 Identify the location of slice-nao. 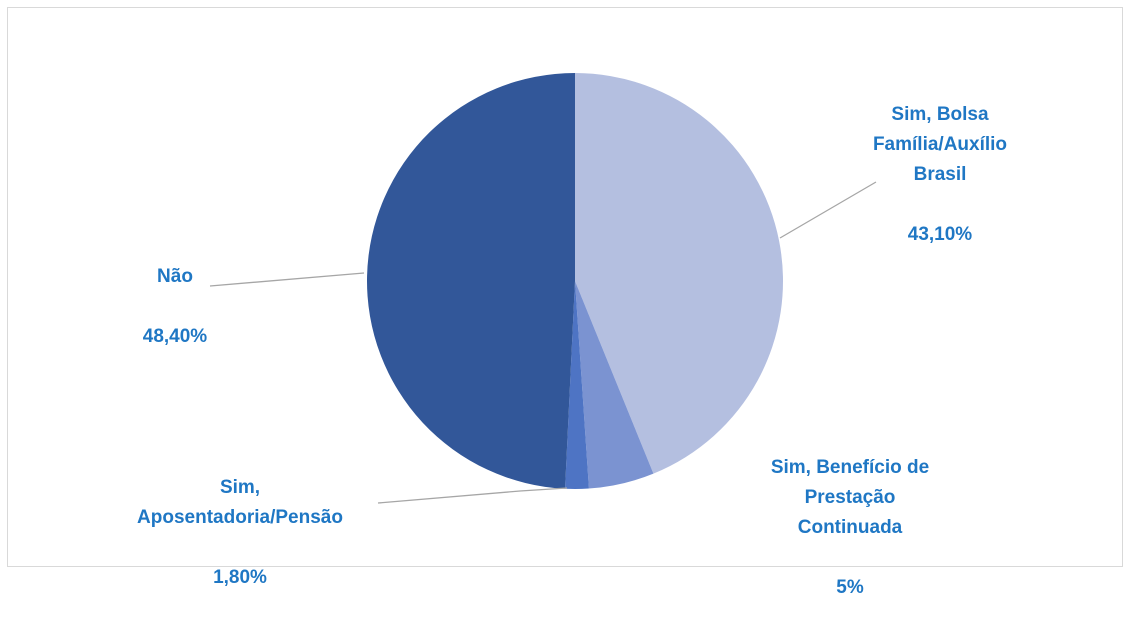
(470, 281).